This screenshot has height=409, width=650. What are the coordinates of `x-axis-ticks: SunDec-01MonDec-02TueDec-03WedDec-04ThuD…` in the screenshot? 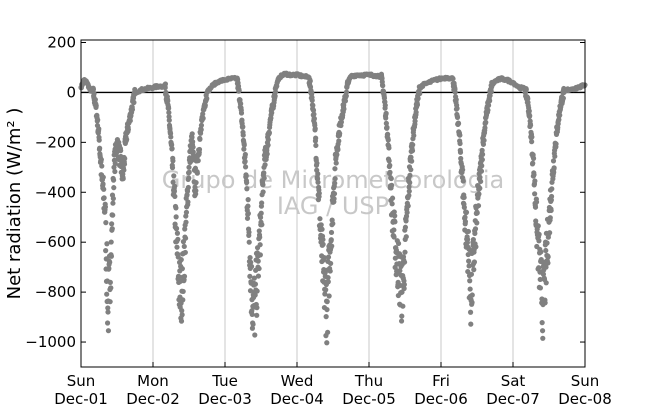 It's located at (333, 385).